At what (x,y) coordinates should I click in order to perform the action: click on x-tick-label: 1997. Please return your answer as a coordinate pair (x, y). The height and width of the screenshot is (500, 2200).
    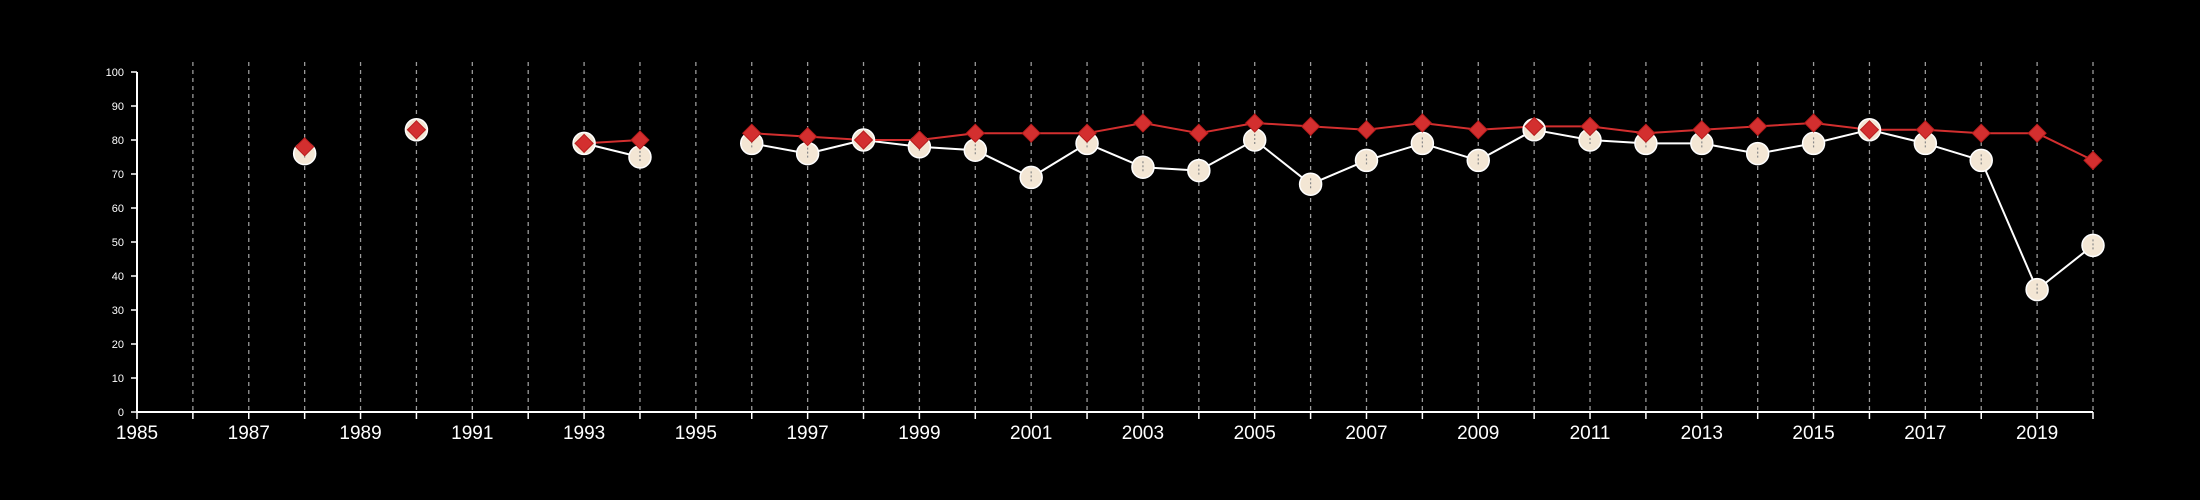
    Looking at the image, I should click on (807, 433).